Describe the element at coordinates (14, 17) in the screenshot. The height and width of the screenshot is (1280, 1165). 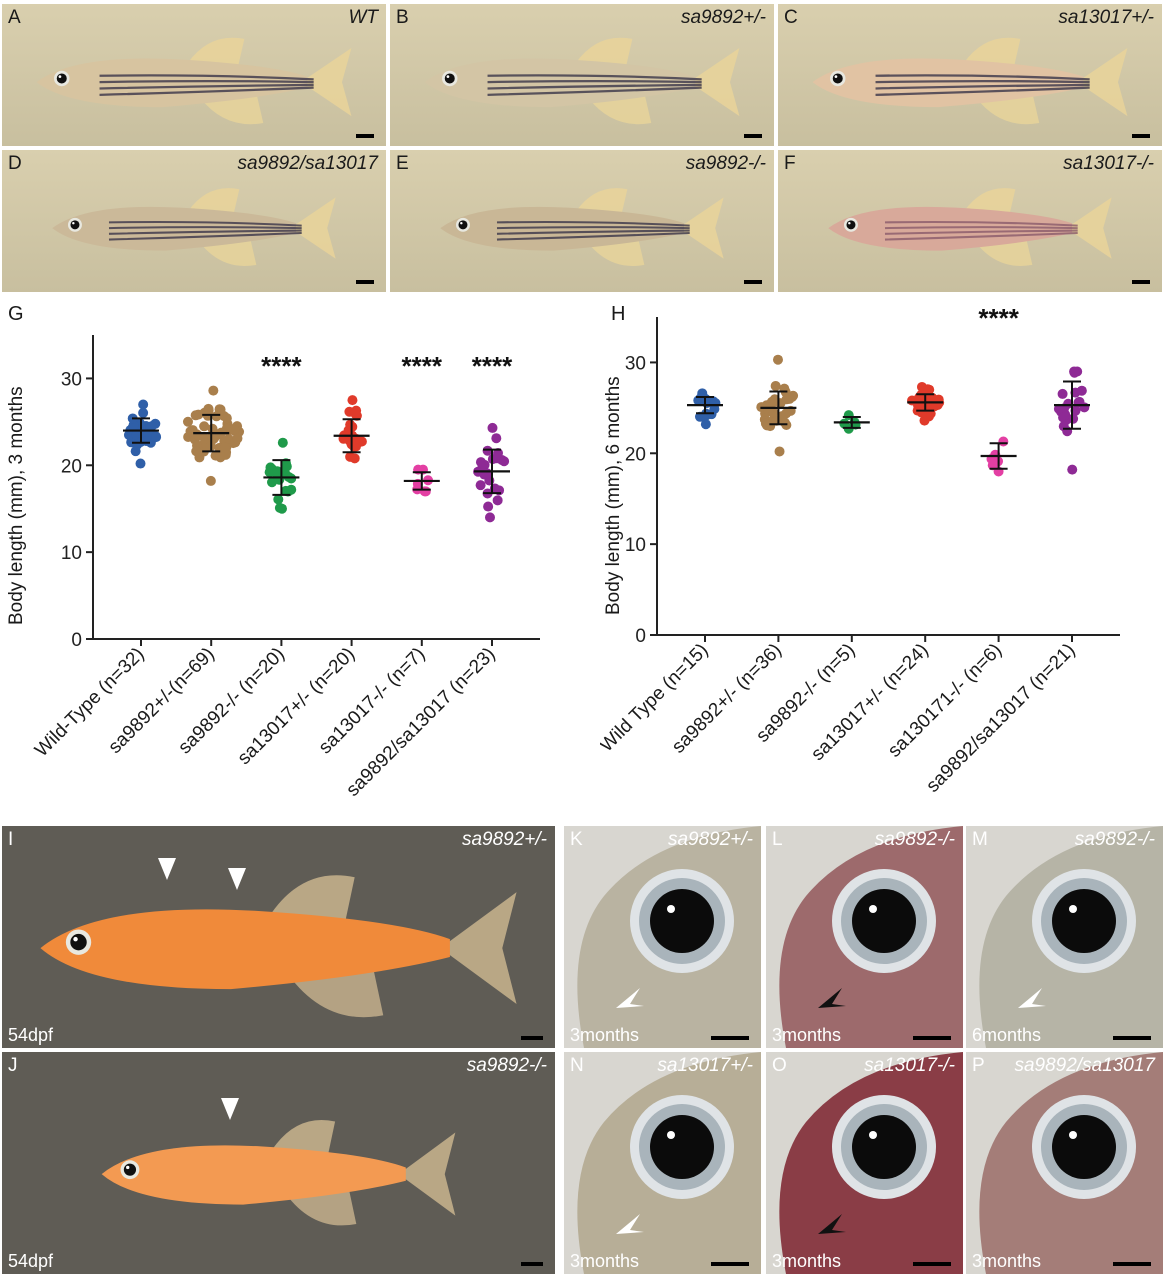
I see `panel-label: A` at that location.